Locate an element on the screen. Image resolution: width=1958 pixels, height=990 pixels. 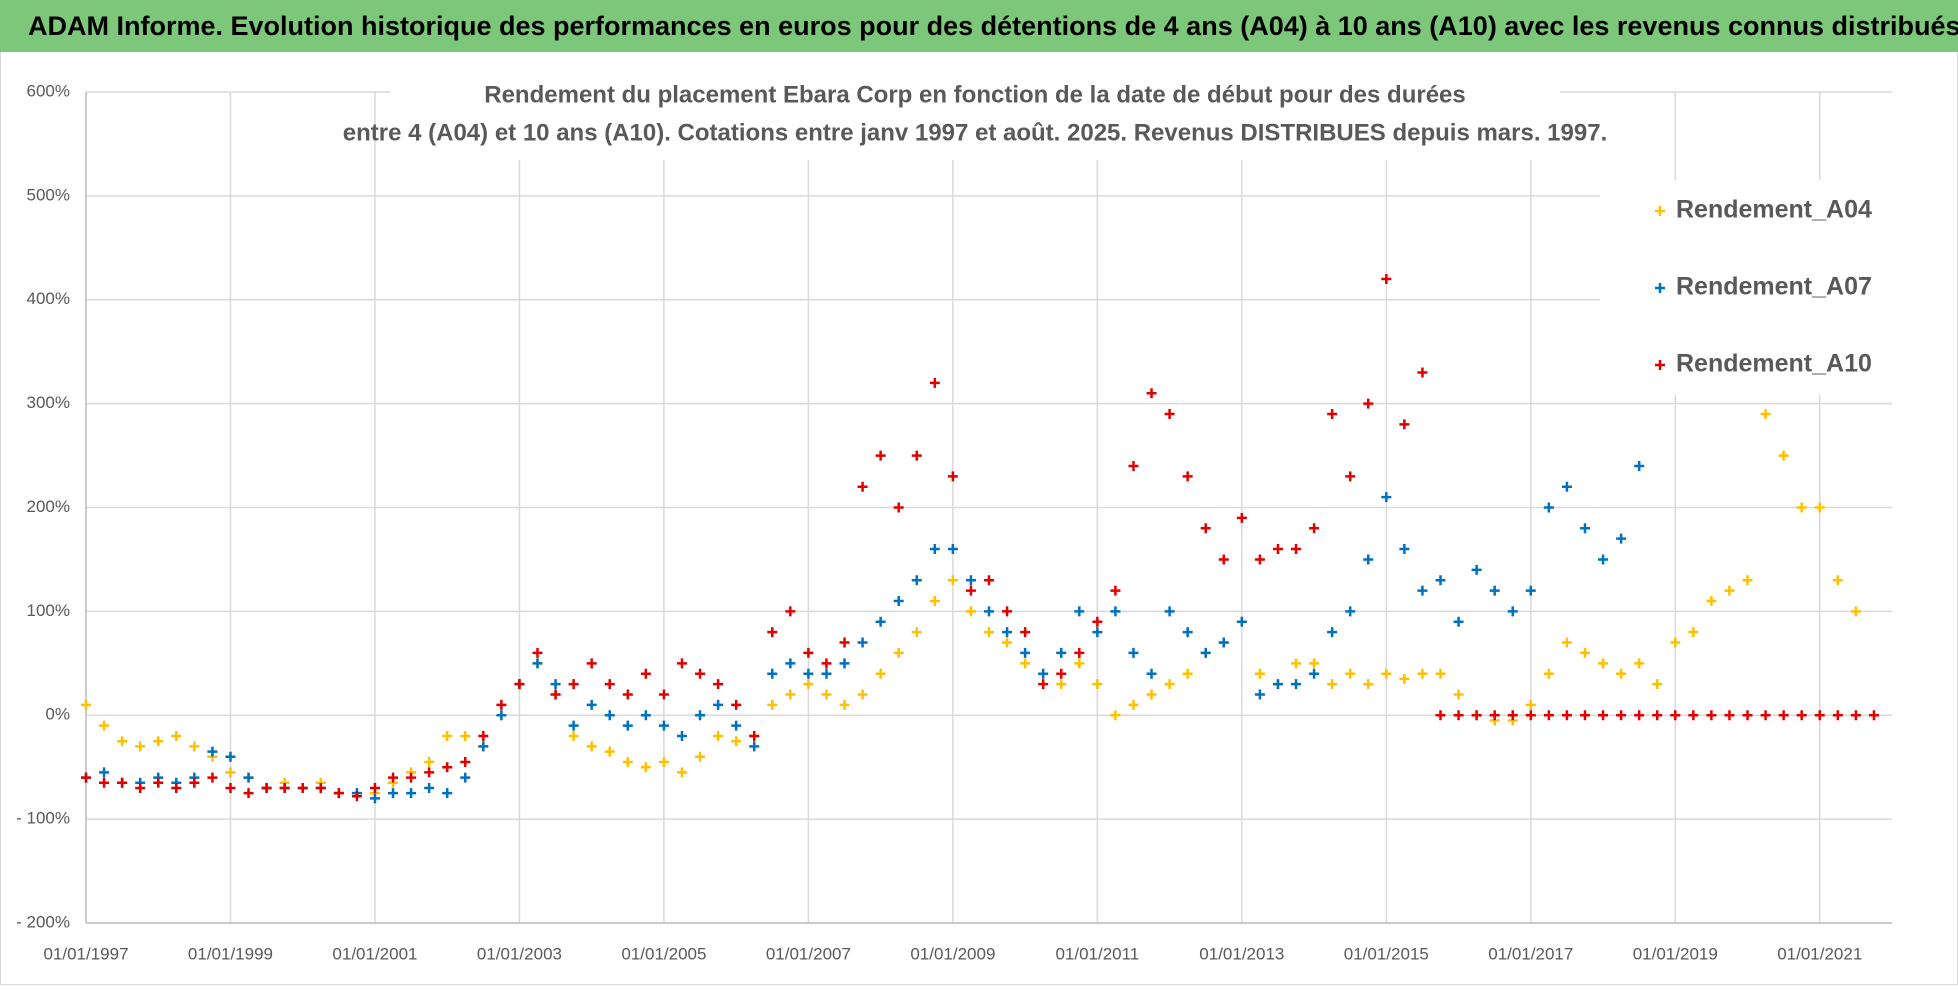
legend-marker is located at coordinates (1660, 365).